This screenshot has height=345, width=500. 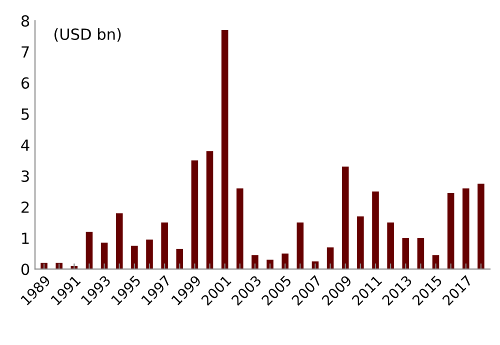 I want to click on y-tick-label: 1, so click(x=25, y=238).